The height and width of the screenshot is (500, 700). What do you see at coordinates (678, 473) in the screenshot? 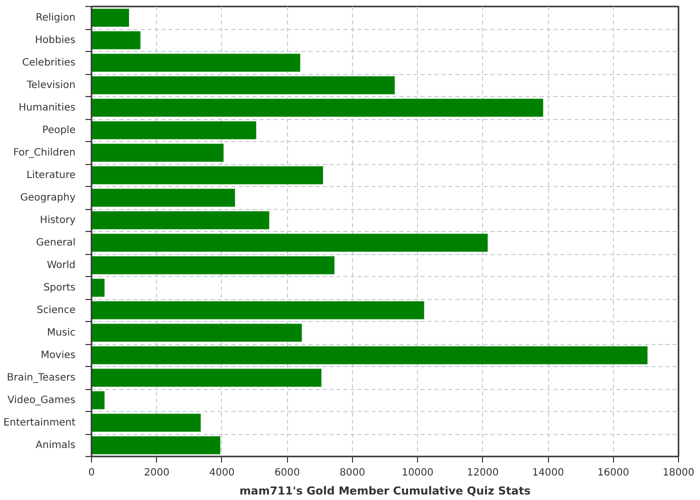
I see `x-tick-label: 18000` at bounding box center [678, 473].